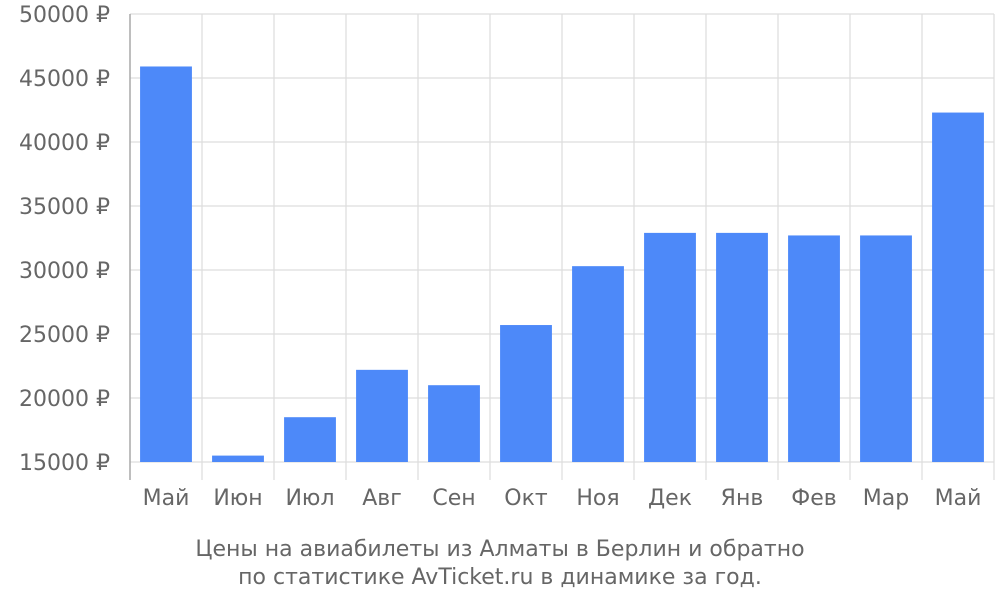 Image resolution: width=1000 pixels, height=600 pixels. What do you see at coordinates (64, 463) in the screenshot?
I see `y-tick-label: 15000 ₽` at bounding box center [64, 463].